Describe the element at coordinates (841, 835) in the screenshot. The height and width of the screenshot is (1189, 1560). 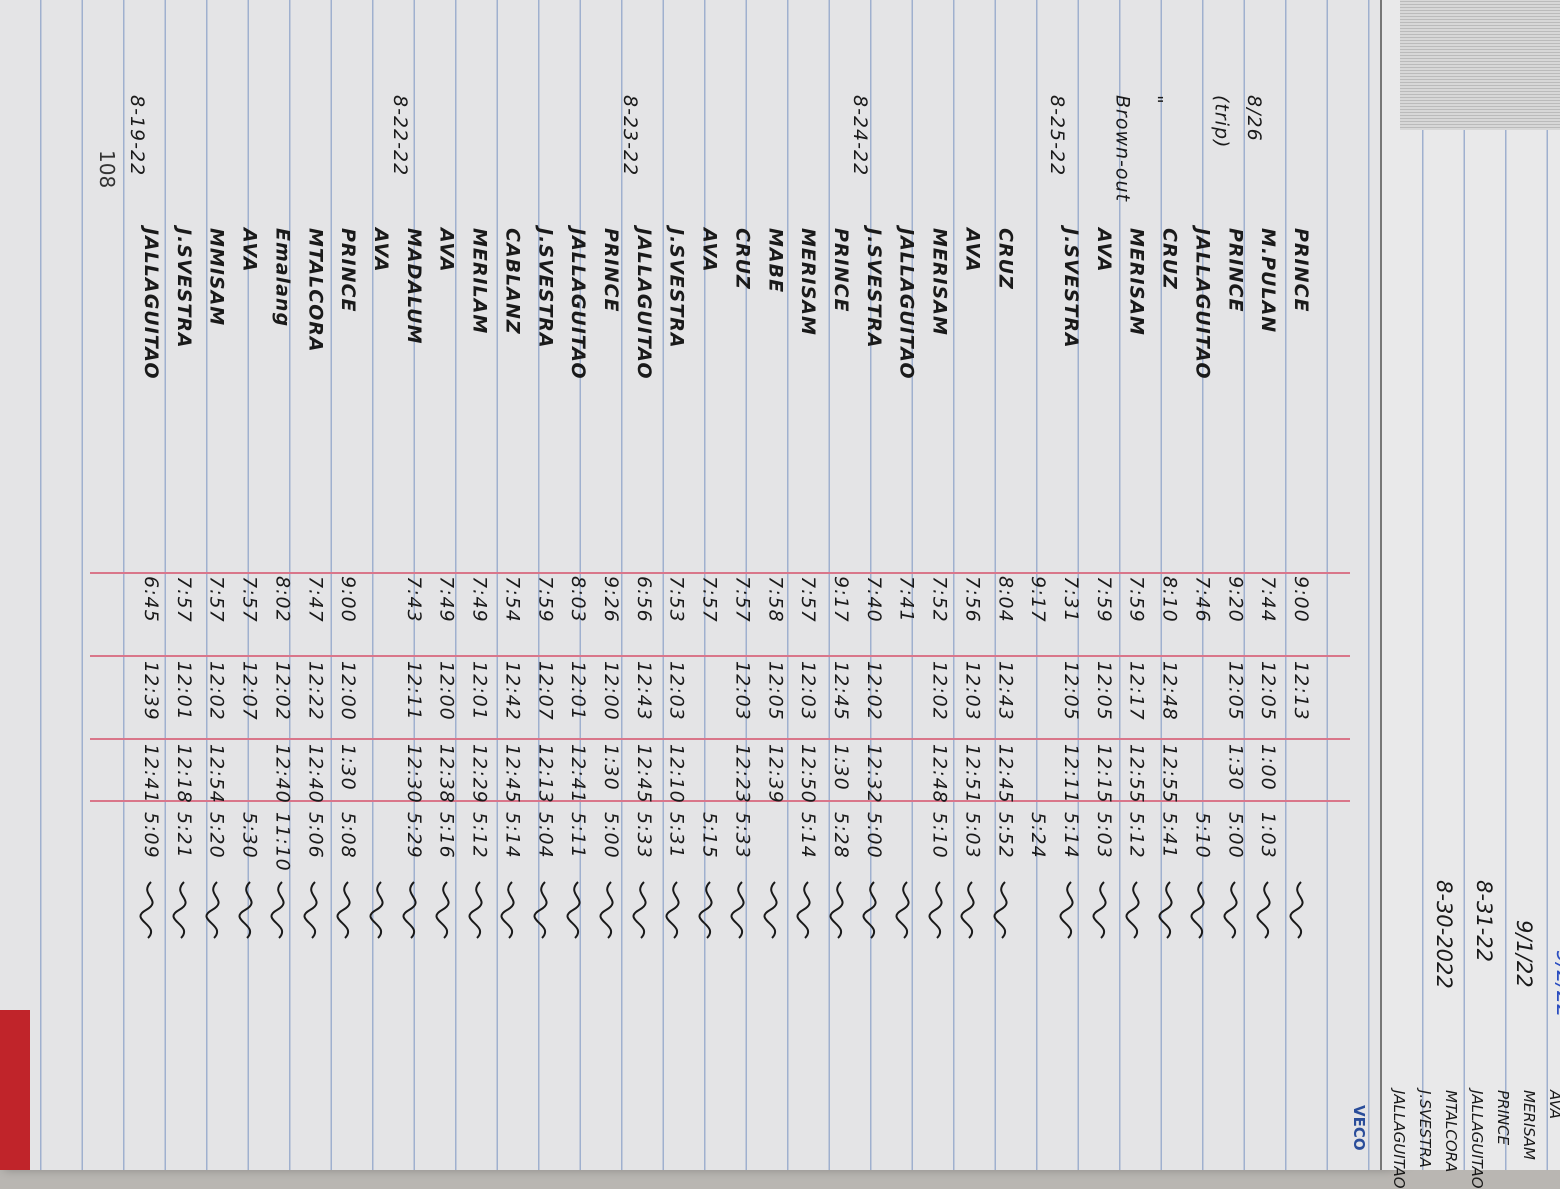
I see `time-entry: 5:28` at that location.